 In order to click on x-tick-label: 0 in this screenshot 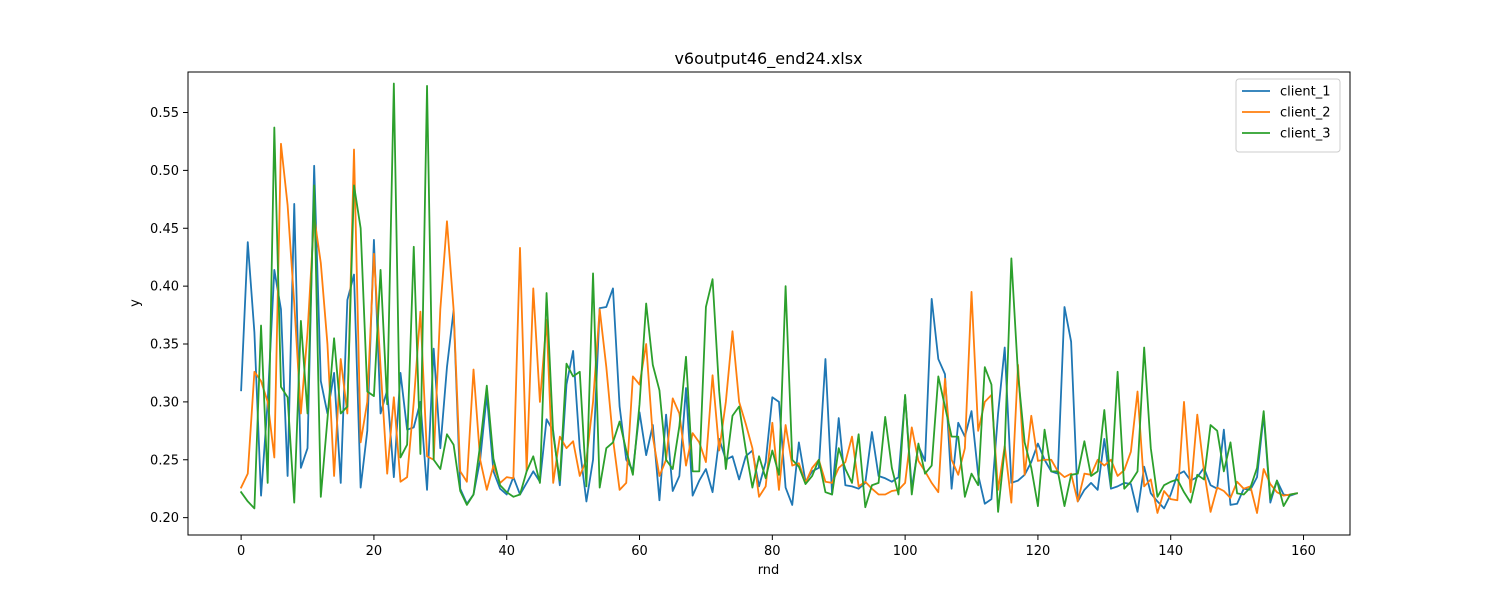, I will do `click(241, 551)`.